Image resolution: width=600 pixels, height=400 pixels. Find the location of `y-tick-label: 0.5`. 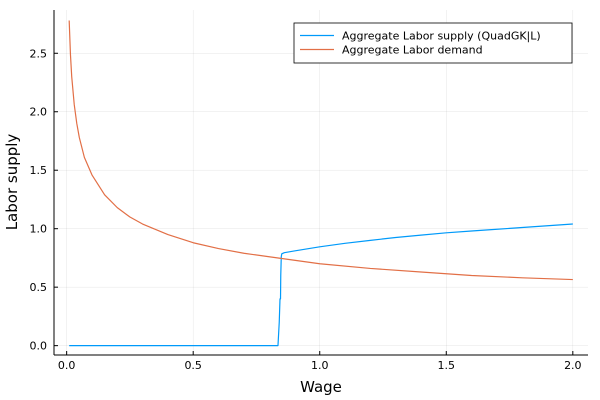

y-tick-label: 0.5 is located at coordinates (39, 287).